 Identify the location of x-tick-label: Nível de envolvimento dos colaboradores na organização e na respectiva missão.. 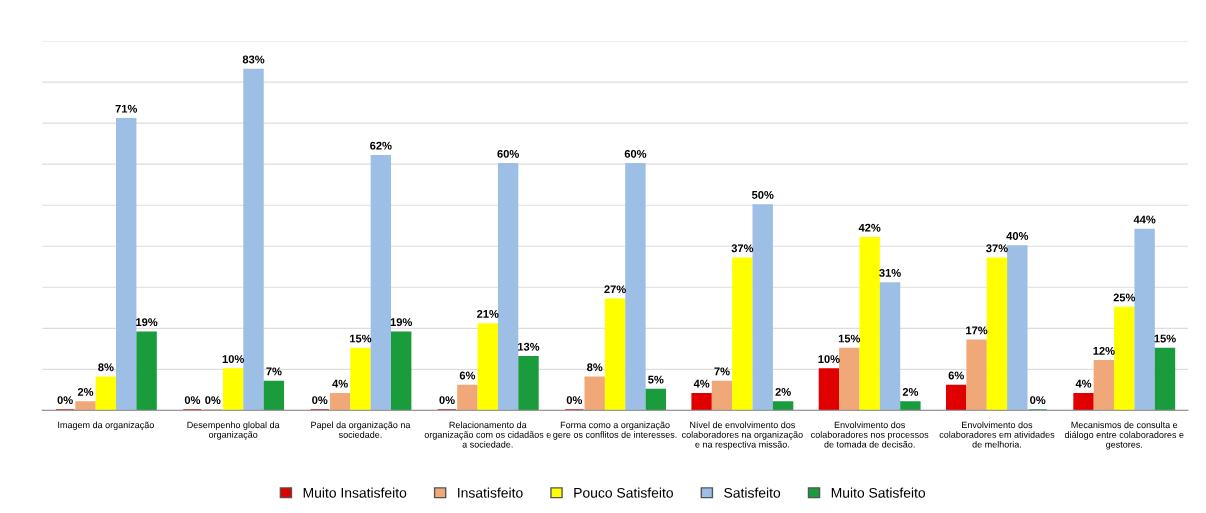
(742, 435).